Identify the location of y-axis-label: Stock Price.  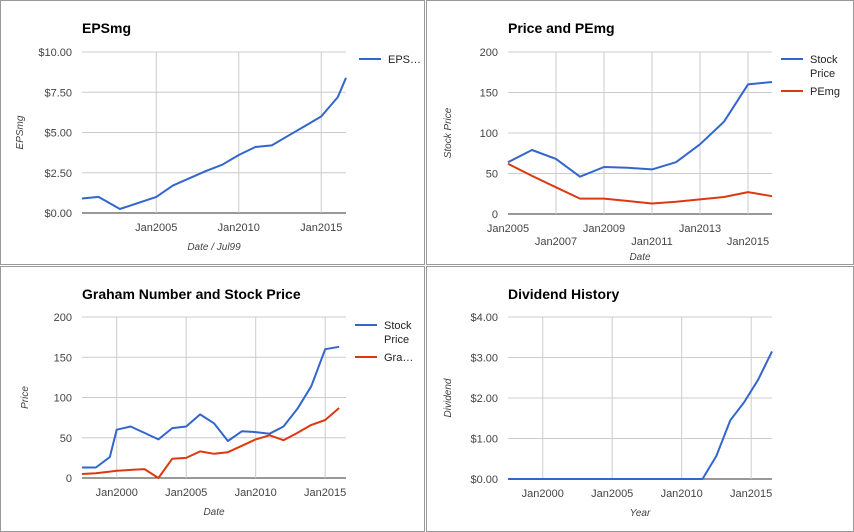
(448, 132).